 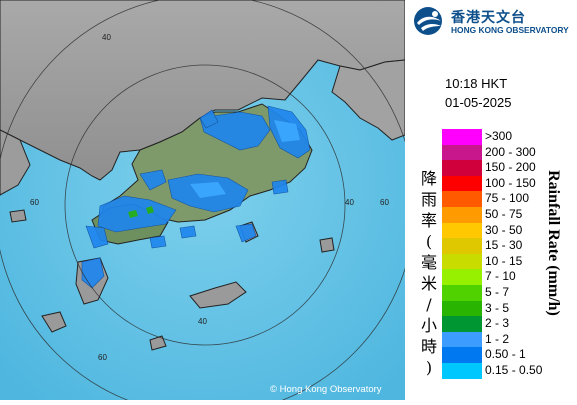 I want to click on west-shore-land, so click(x=15, y=162).